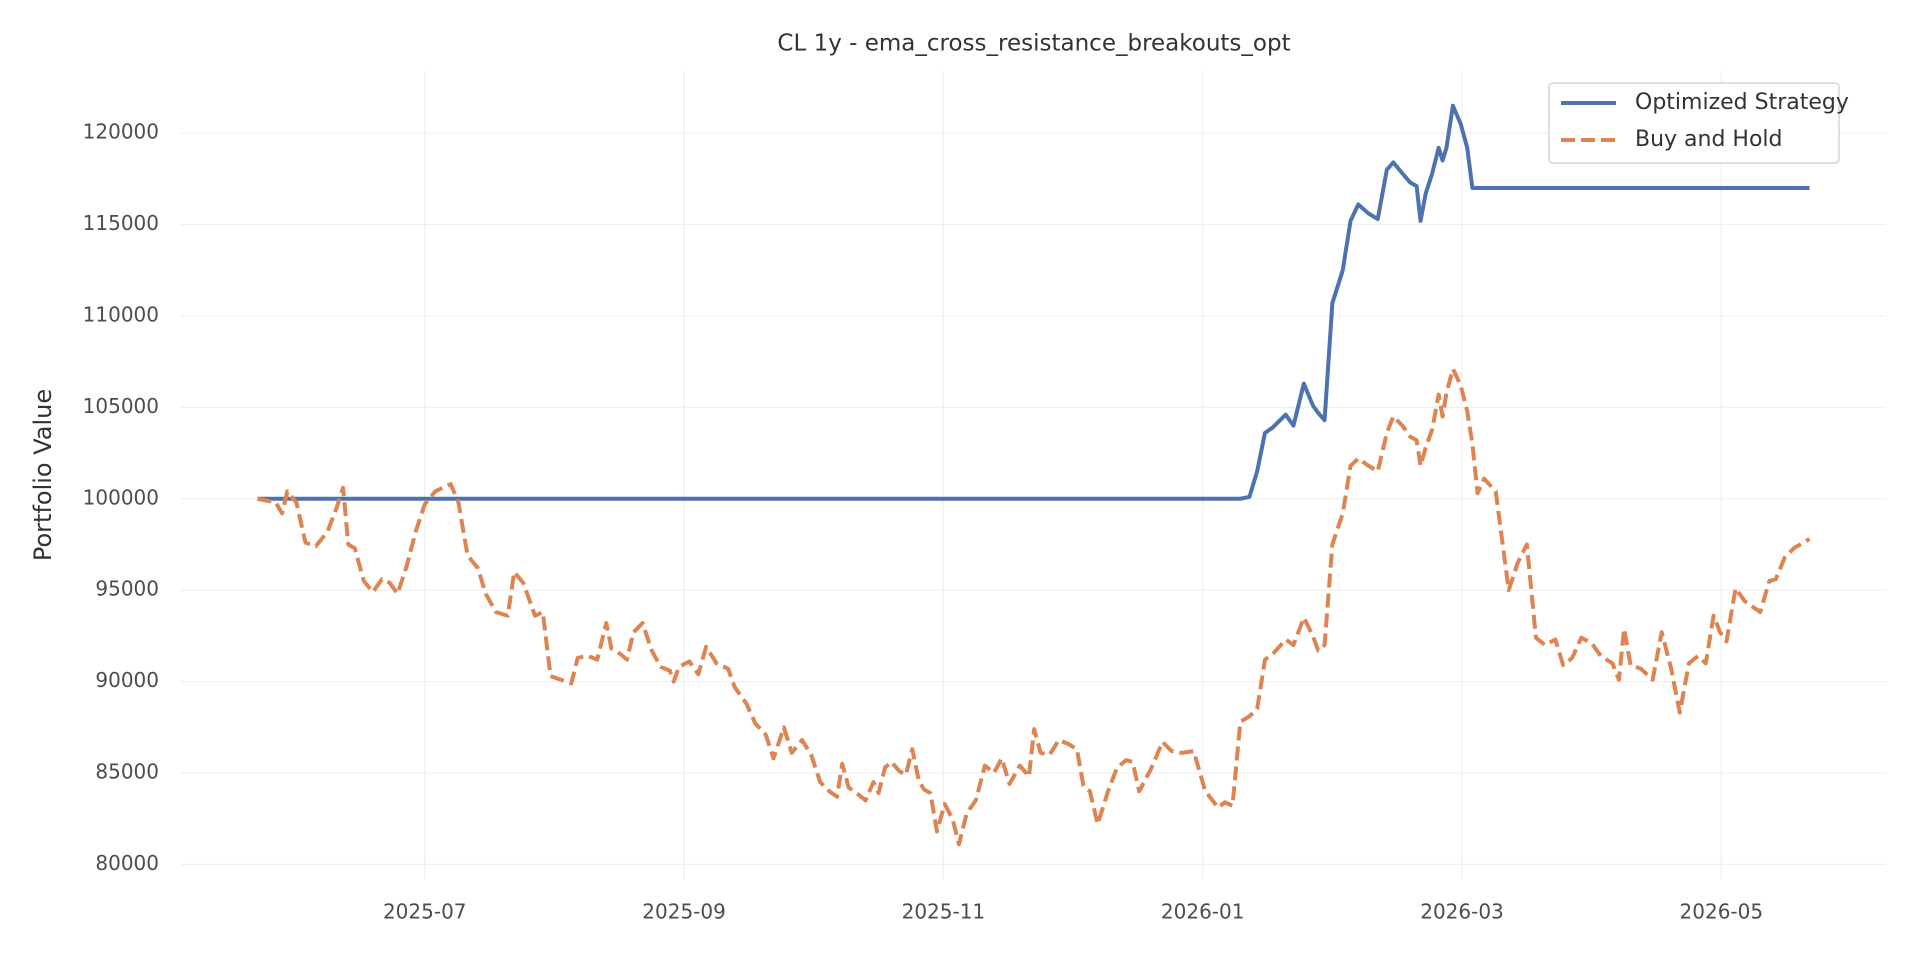 The width and height of the screenshot is (1920, 960). I want to click on legend-label: Optimized Strategy, so click(1742, 102).